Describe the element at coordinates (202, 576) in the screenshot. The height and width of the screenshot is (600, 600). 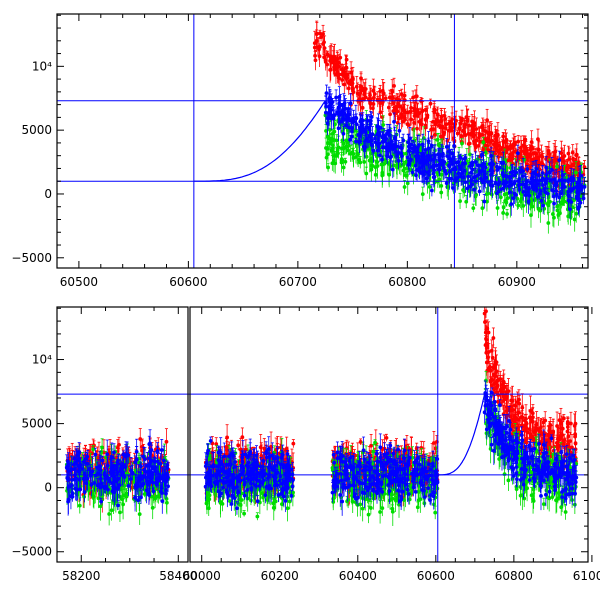
I see `bottom-x-tick-label: 60000` at that location.